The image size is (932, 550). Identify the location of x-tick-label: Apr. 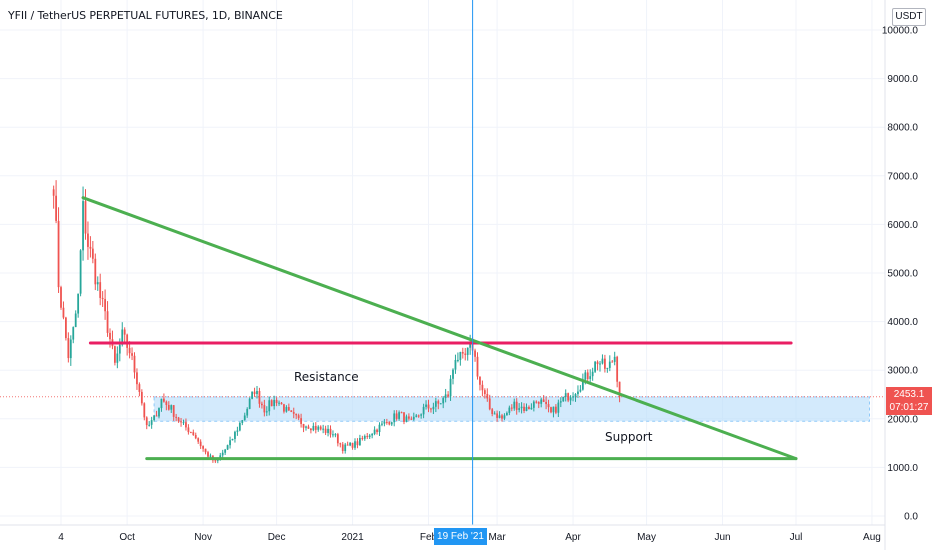
(573, 537).